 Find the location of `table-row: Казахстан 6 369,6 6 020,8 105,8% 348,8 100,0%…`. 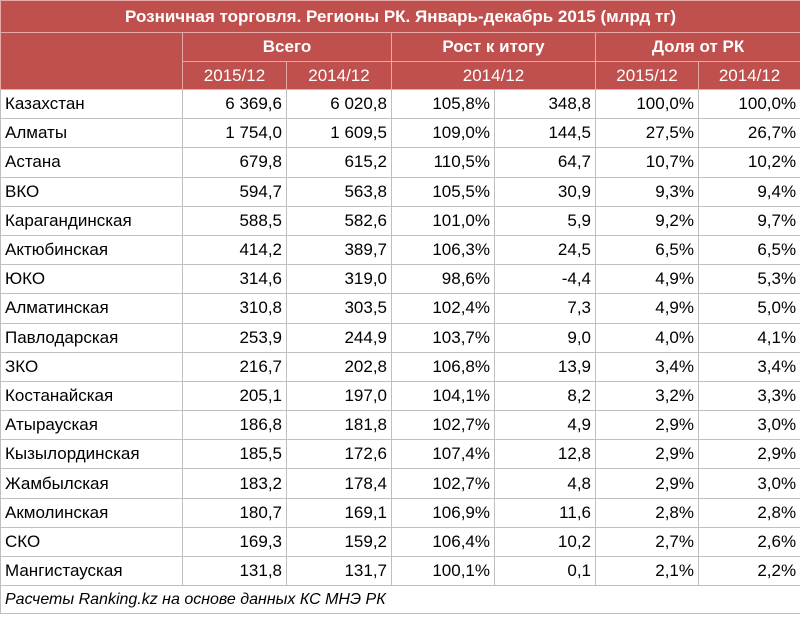

table-row: Казахстан 6 369,6 6 020,8 105,8% 348,8 100,0%… is located at coordinates (400, 104).